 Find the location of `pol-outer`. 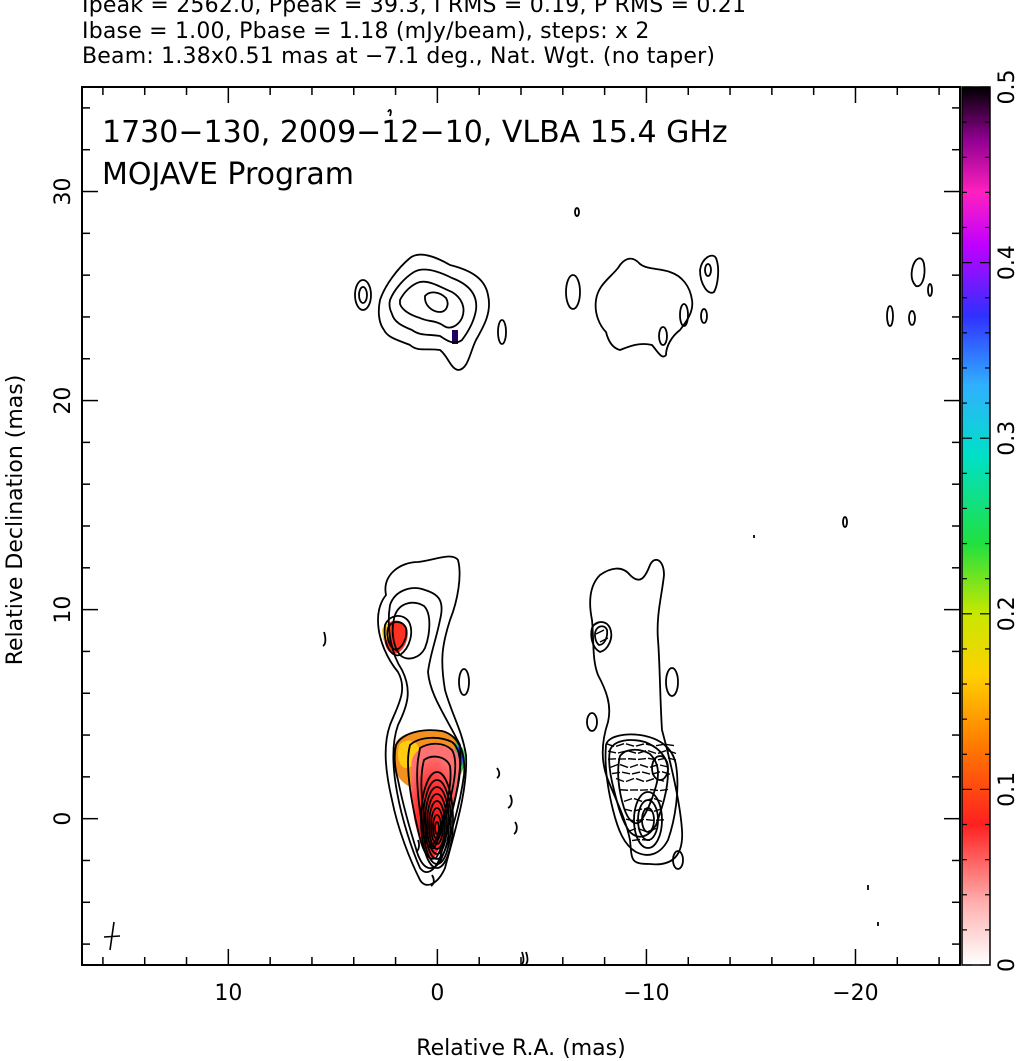

pol-outer is located at coordinates (636, 712).